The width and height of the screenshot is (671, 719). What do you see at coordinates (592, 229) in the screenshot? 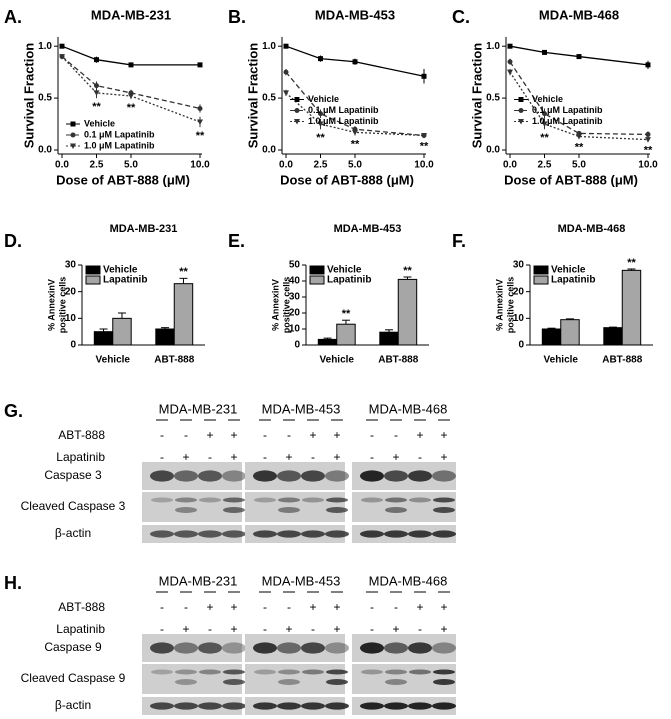
I see `chart-title: MDA-MB-468` at bounding box center [592, 229].